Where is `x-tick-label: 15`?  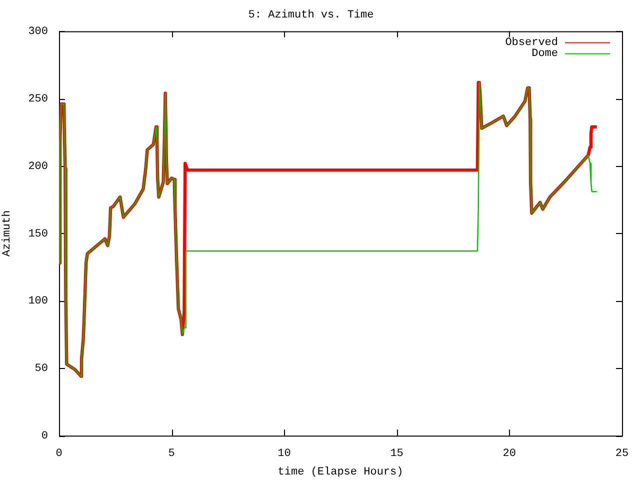
x-tick-label: 15 is located at coordinates (397, 454).